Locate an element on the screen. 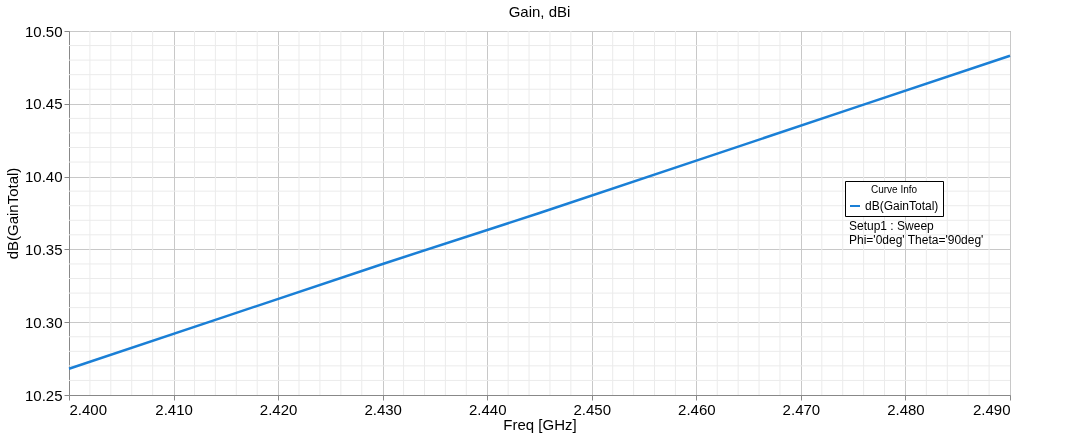 The height and width of the screenshot is (435, 1076). x-tick-label: 2.430 is located at coordinates (383, 409).